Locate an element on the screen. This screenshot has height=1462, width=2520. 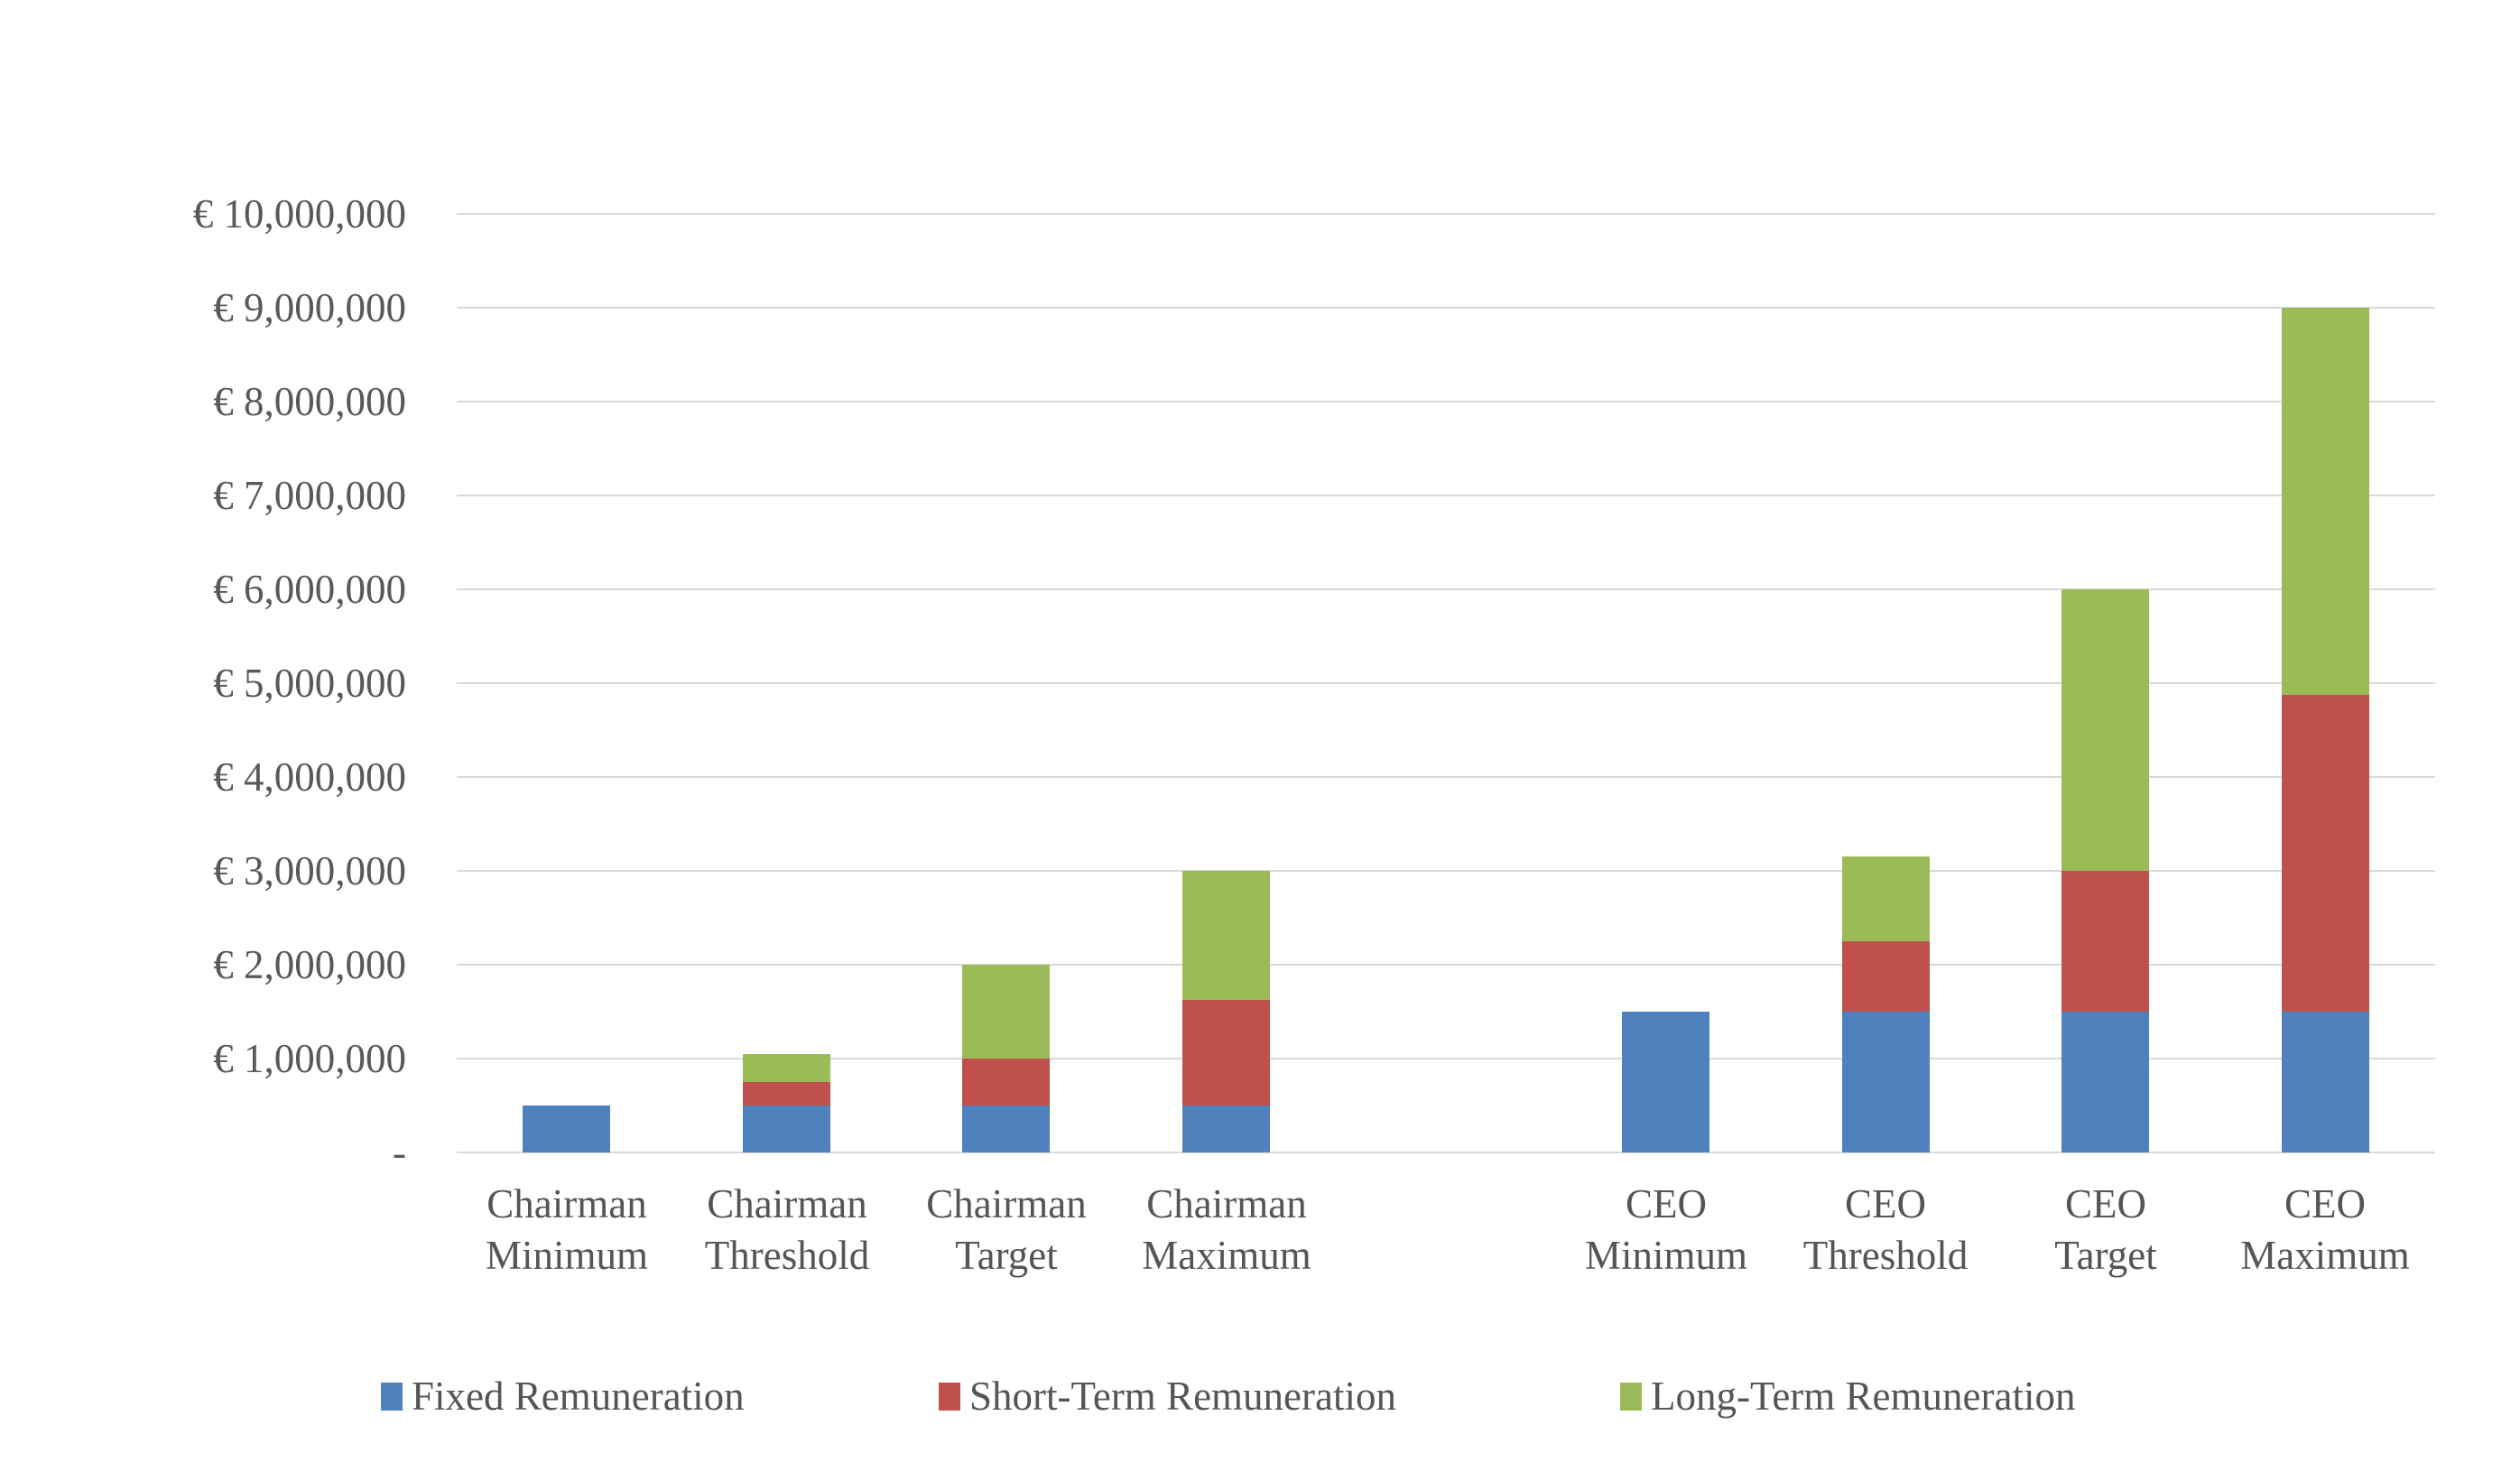
category-label-chairman-maximum: Chairman Maximum is located at coordinates (1226, 1229).